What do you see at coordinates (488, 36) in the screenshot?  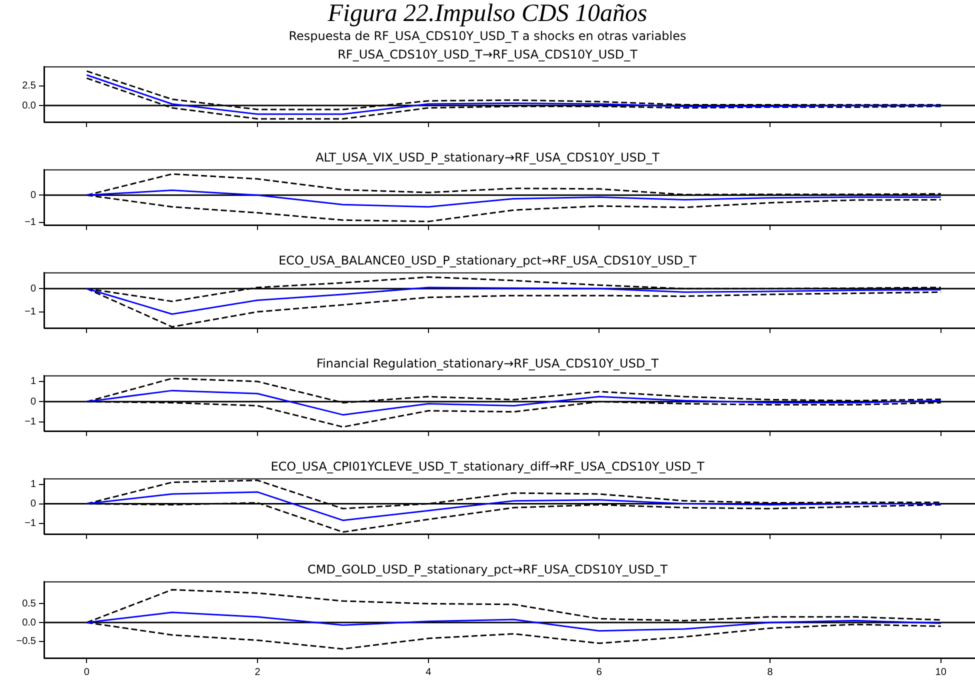 I see `text: Respuesta de RF_USA_CDS10Y_USD_T a shocks en otras variables` at bounding box center [488, 36].